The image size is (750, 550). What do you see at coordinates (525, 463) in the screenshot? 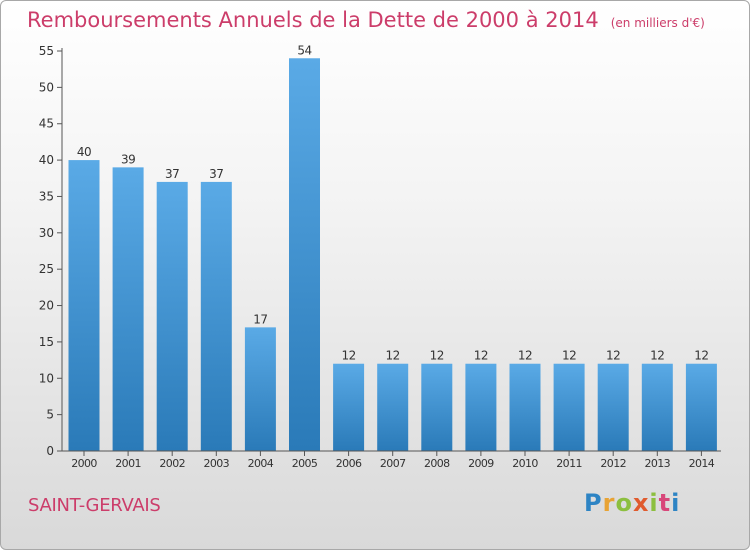
I see `x-tick-label: 2010` at bounding box center [525, 463].